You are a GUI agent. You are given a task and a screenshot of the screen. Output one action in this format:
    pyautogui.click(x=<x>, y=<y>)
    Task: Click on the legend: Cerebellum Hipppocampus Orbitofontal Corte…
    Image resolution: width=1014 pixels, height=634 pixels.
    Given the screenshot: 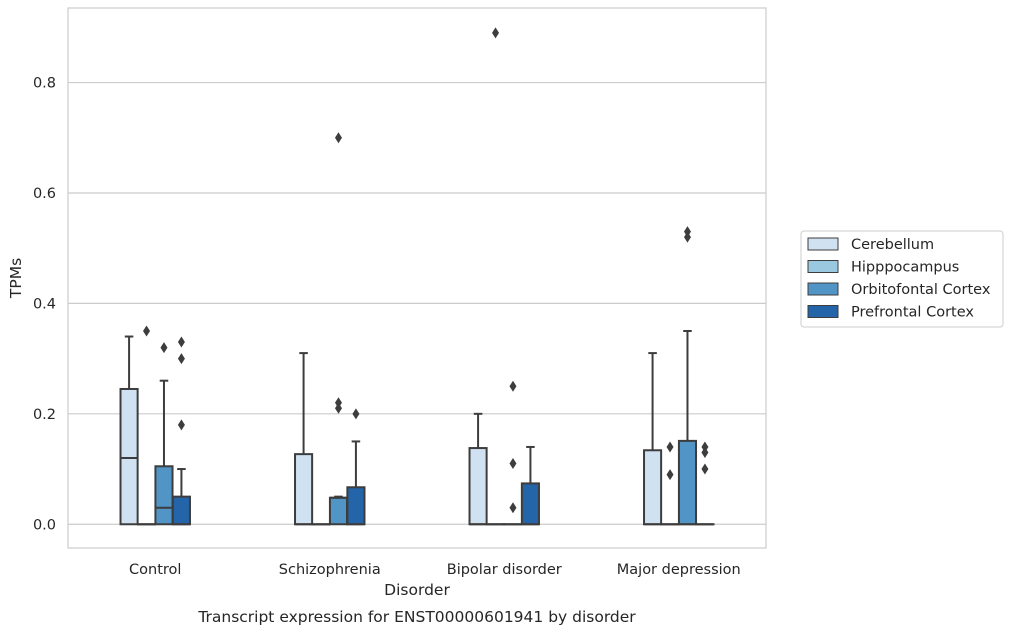 What is the action you would take?
    pyautogui.click(x=902, y=279)
    